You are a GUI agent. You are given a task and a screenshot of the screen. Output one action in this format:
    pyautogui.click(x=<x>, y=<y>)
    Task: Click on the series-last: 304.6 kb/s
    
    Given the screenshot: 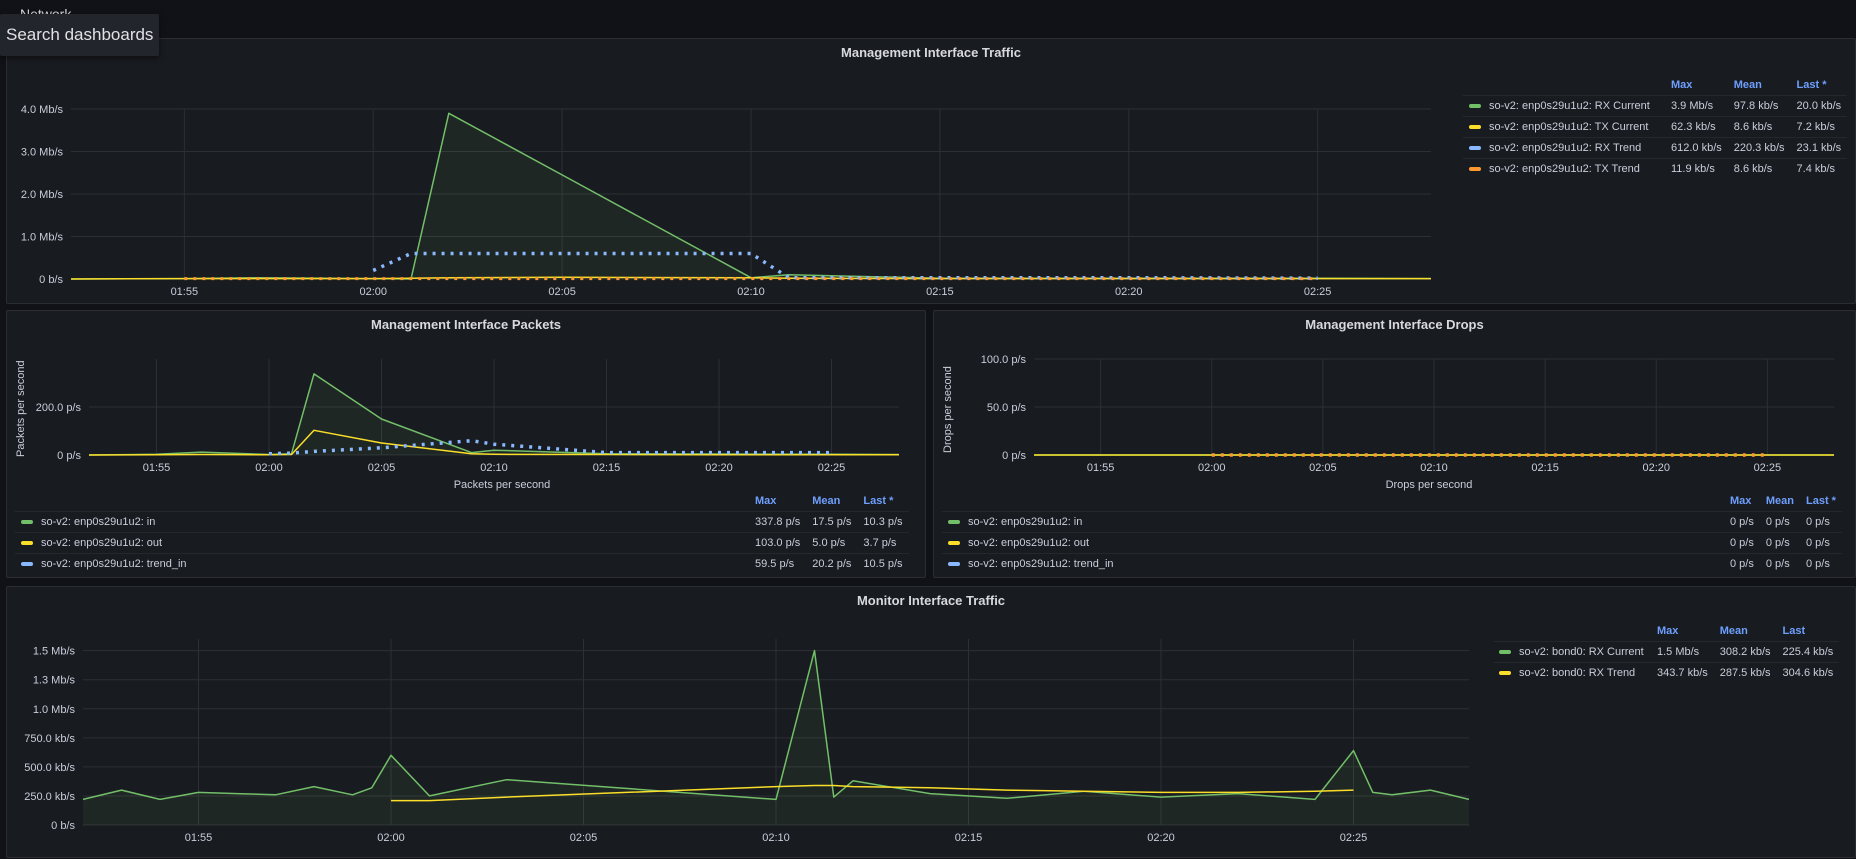 What is the action you would take?
    pyautogui.click(x=1808, y=672)
    